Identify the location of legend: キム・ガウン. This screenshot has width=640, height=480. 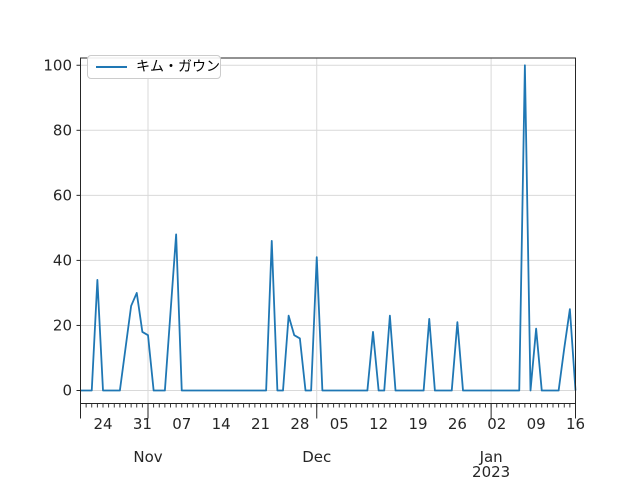
(154, 67).